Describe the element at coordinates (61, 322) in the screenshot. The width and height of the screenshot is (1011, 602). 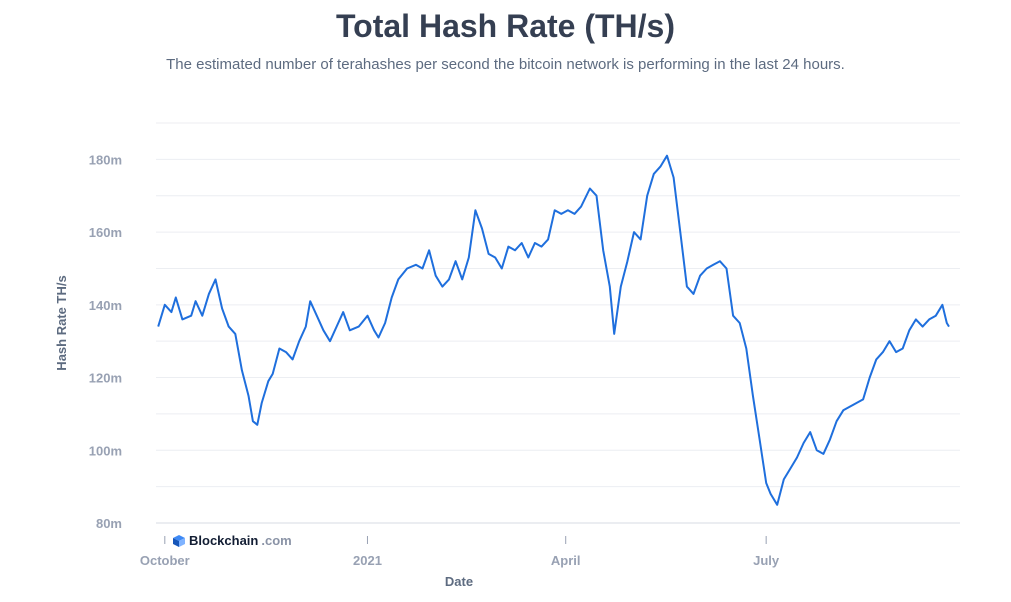
I see `y-axis-label: Hash Rate TH/s` at that location.